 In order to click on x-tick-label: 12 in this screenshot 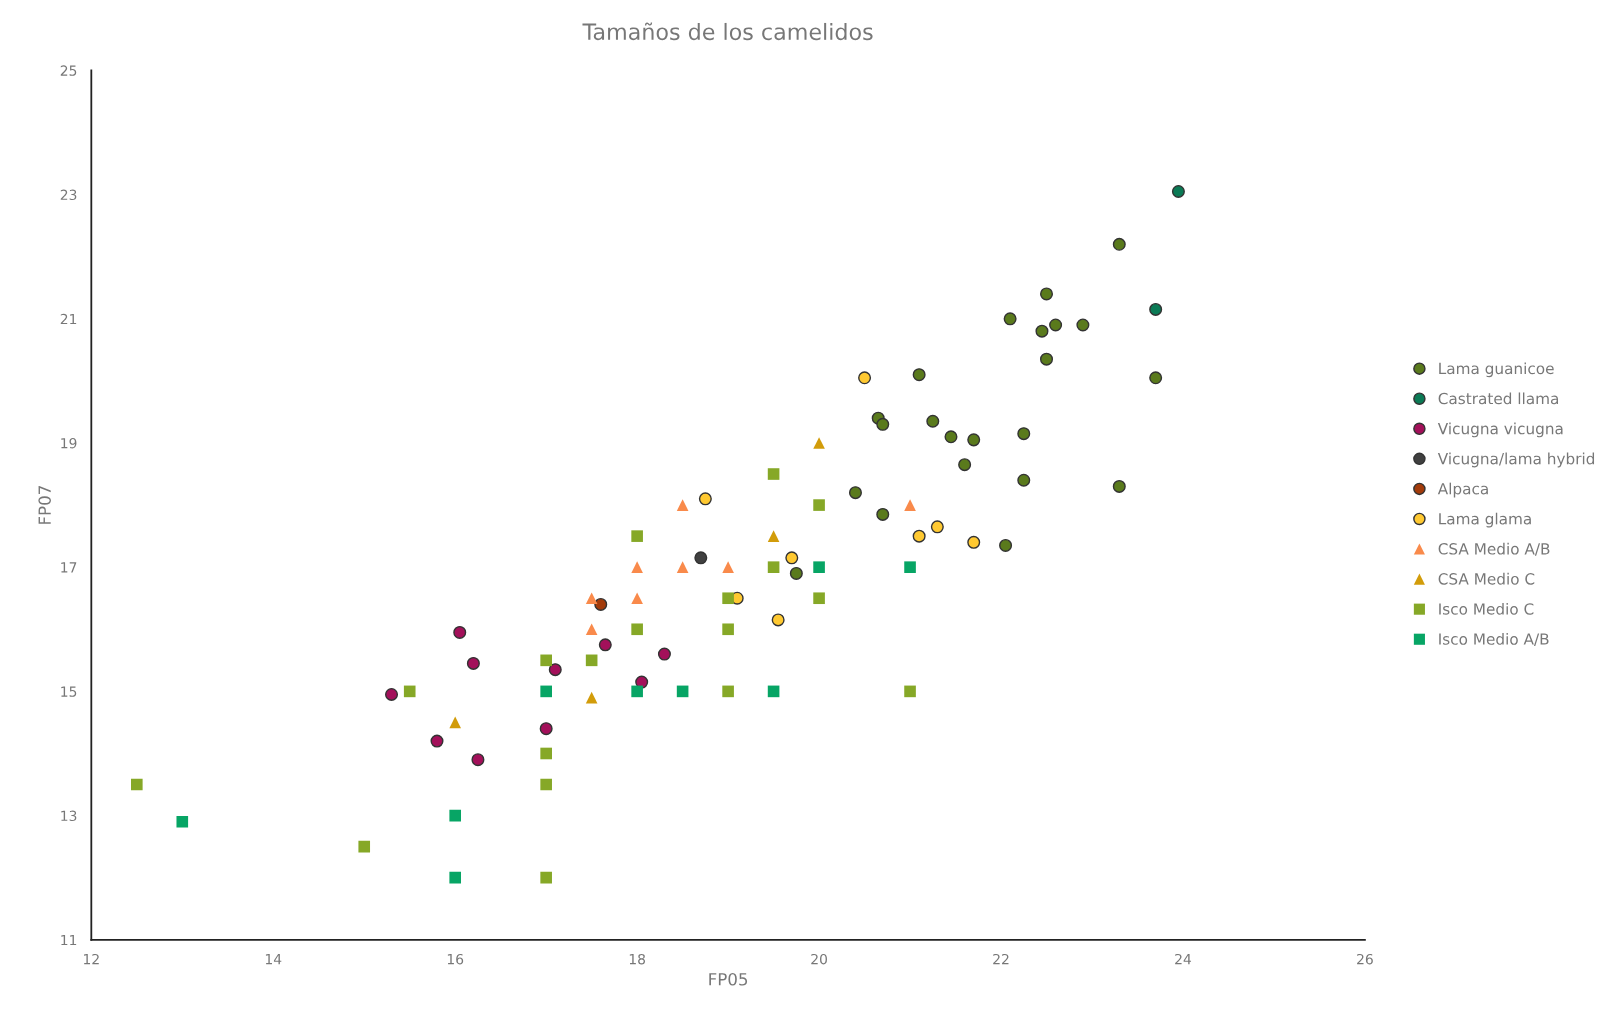, I will do `click(91, 959)`.